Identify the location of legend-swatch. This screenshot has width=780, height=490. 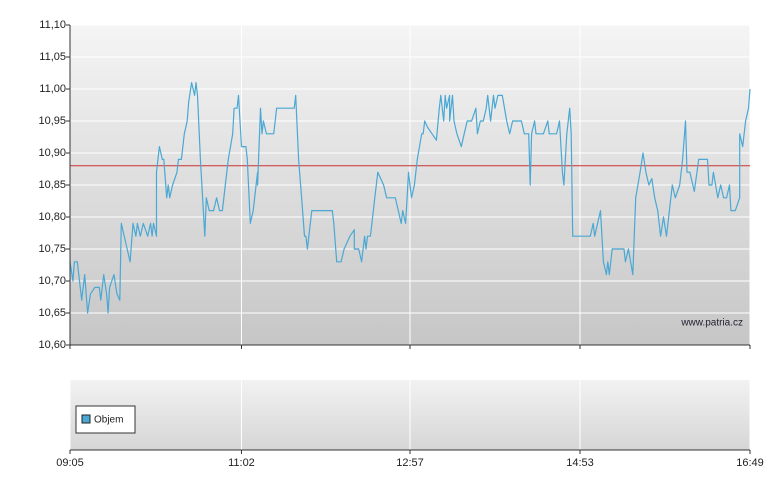
(86, 419).